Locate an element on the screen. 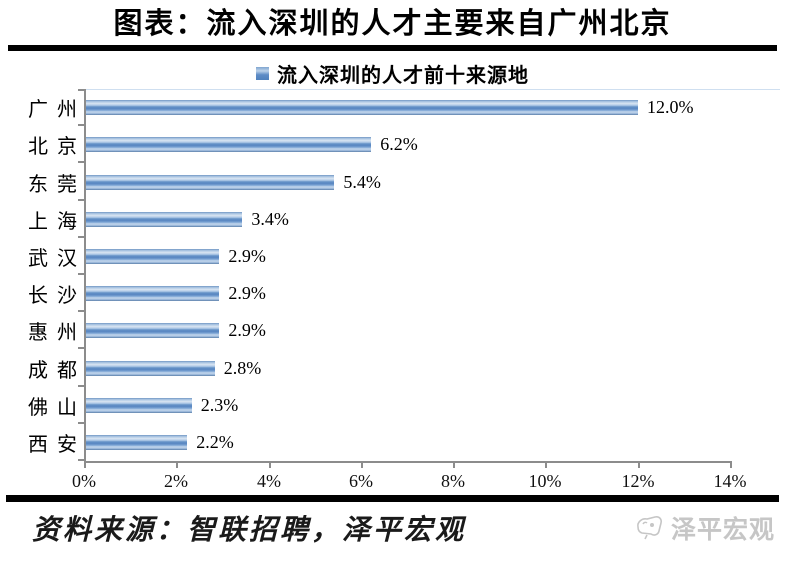 This screenshot has width=785, height=561. x-axis-line is located at coordinates (408, 462).